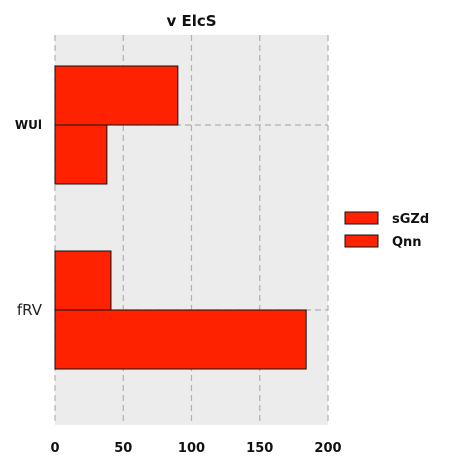 The image size is (468, 468). I want to click on x-tick-label-200: 200, so click(327, 448).